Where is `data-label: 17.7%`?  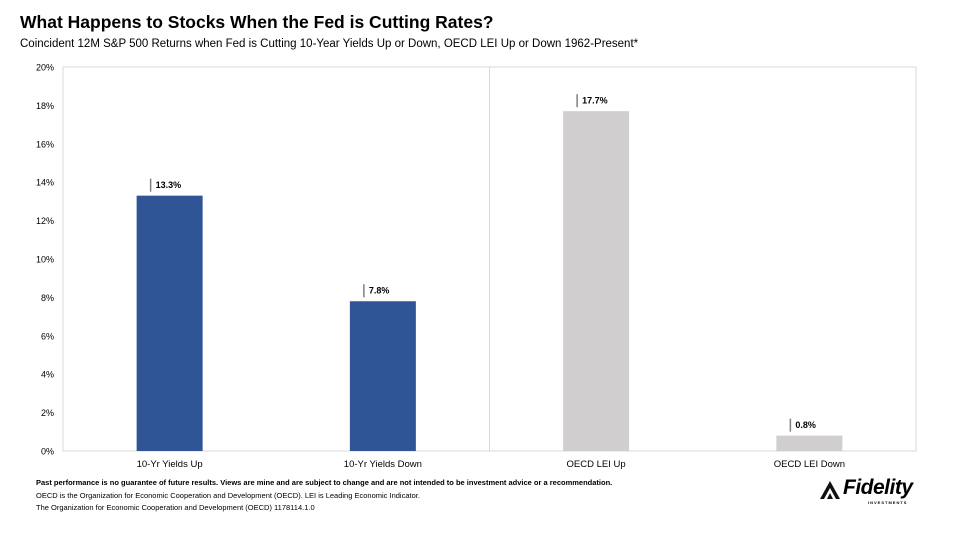 data-label: 17.7% is located at coordinates (595, 101).